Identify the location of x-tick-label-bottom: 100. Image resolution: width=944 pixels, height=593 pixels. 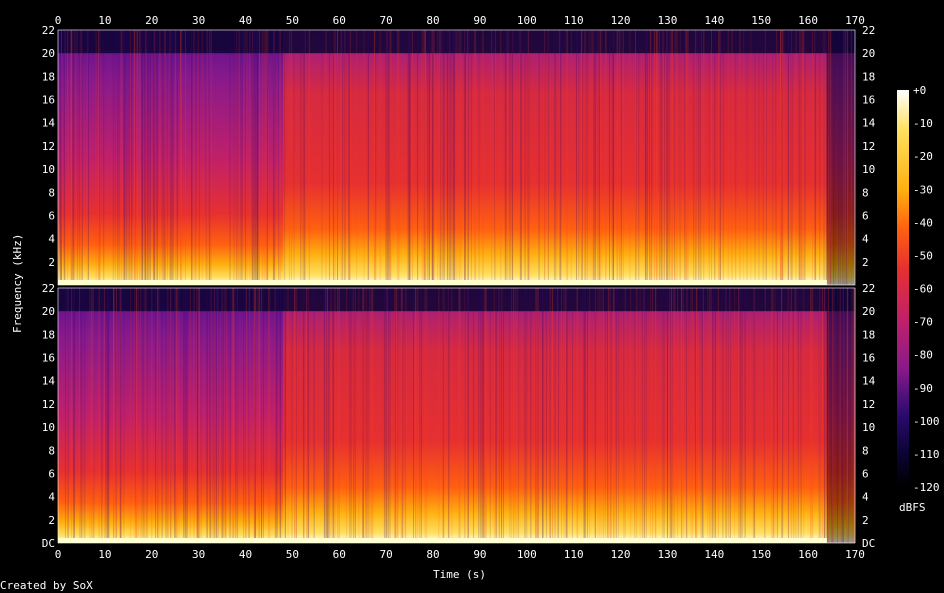
(527, 554).